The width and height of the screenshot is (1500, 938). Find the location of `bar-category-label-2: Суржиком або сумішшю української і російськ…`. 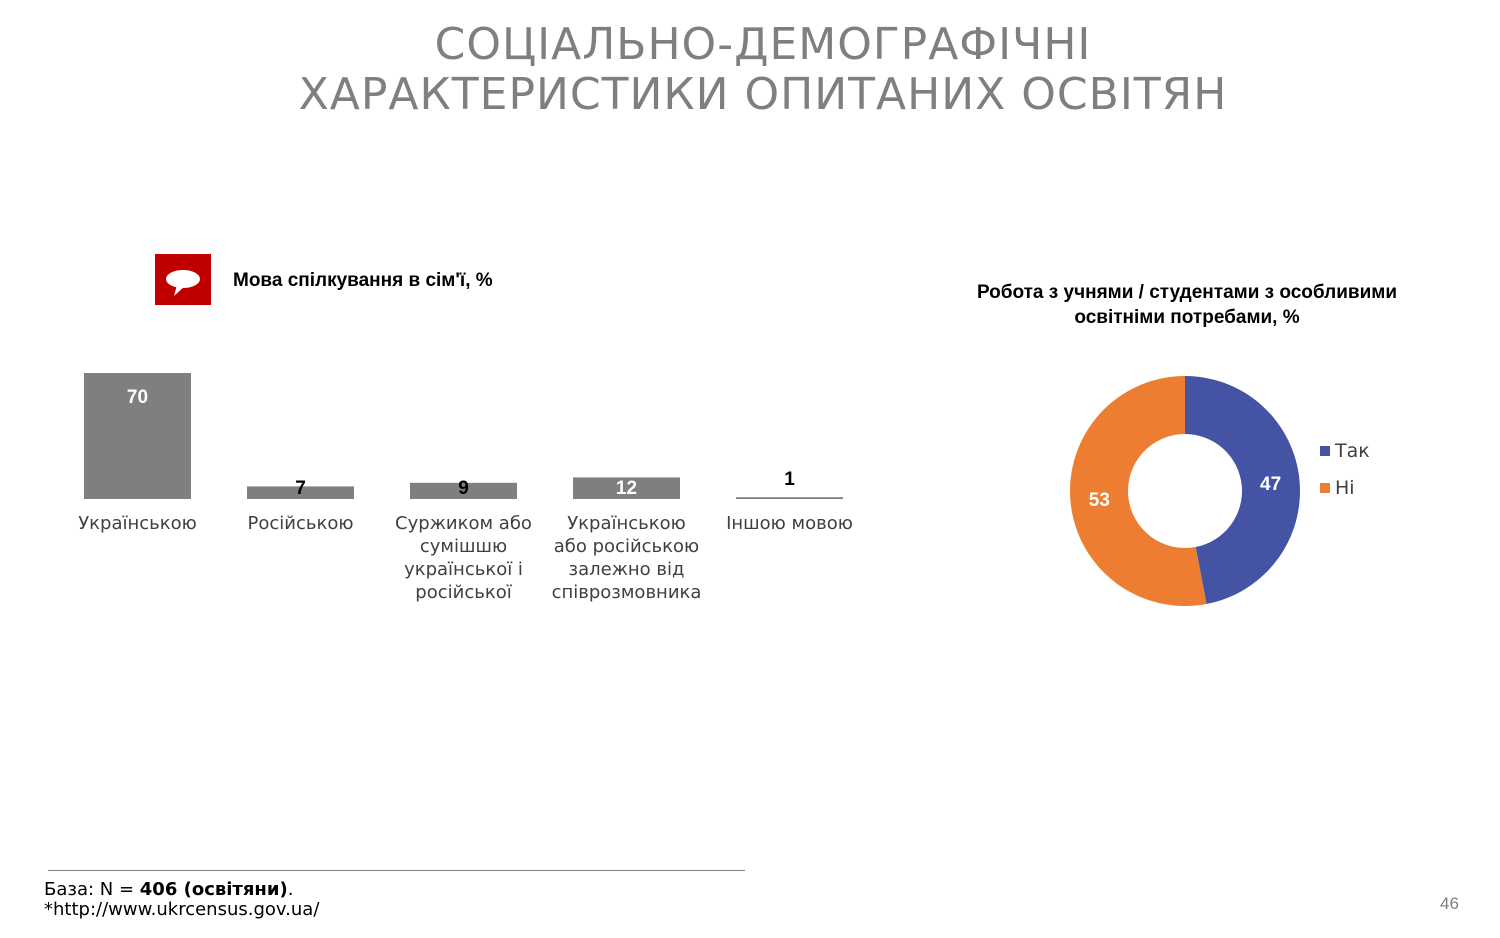

bar-category-label-2: Суржиком або сумішшю української і російськ… is located at coordinates (464, 558).